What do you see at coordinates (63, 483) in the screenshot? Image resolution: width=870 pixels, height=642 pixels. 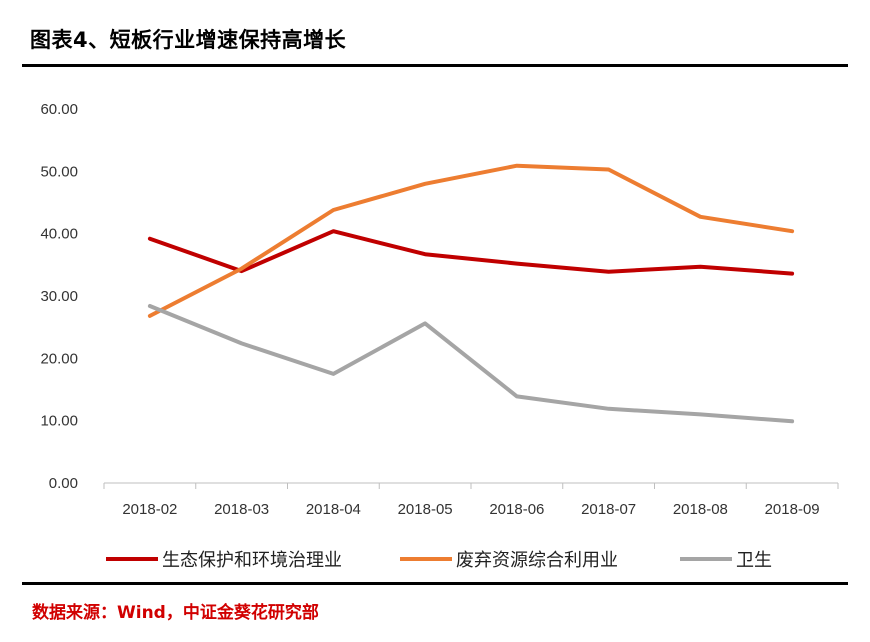 I see `y-tick-label: 0.00` at bounding box center [63, 483].